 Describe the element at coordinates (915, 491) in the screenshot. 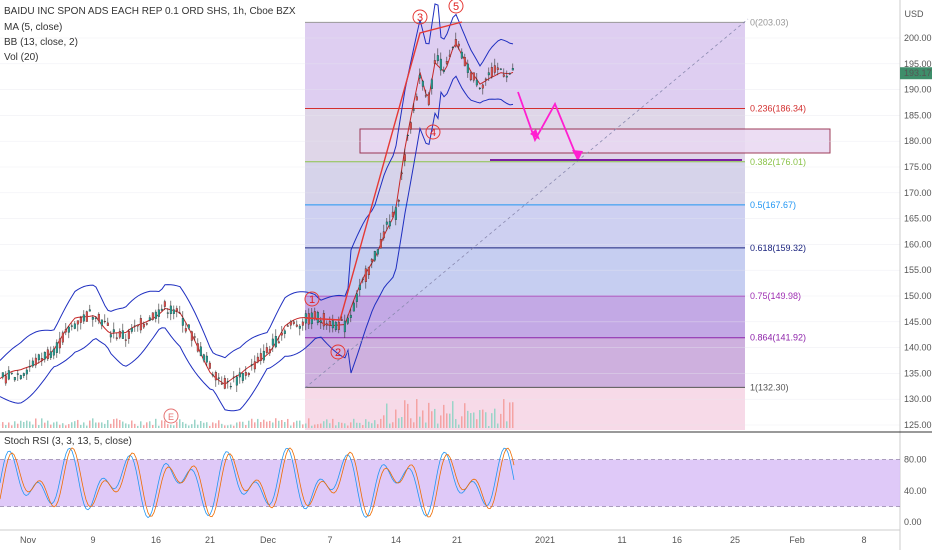

I see `stoch-tick: 40.00` at that location.